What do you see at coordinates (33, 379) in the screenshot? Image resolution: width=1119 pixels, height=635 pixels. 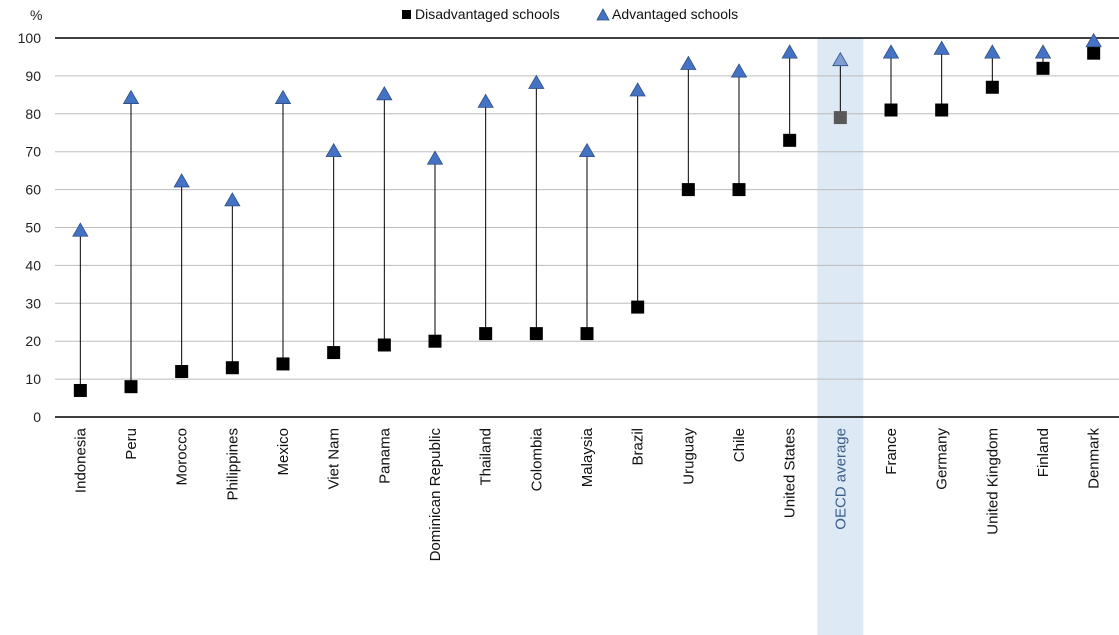 I see `y-tick-label: 10` at bounding box center [33, 379].